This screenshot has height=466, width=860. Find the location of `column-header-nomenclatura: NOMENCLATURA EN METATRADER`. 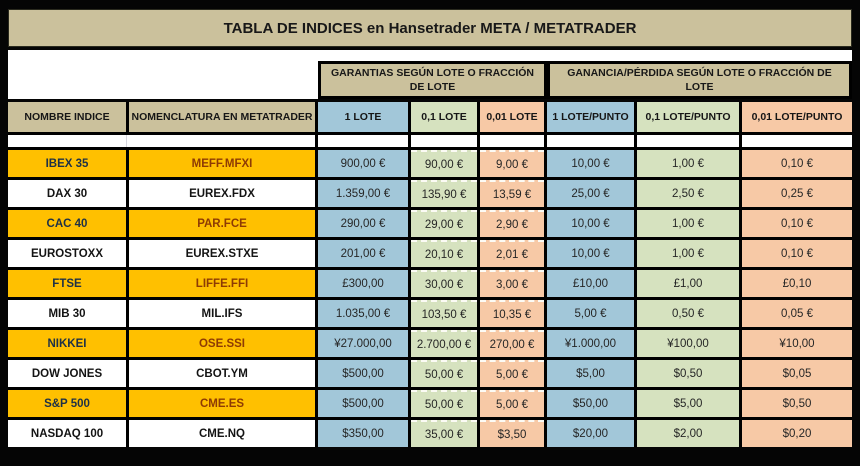

column-header-nomenclatura: NOMENCLATURA EN METATRADER is located at coordinates (222, 117).